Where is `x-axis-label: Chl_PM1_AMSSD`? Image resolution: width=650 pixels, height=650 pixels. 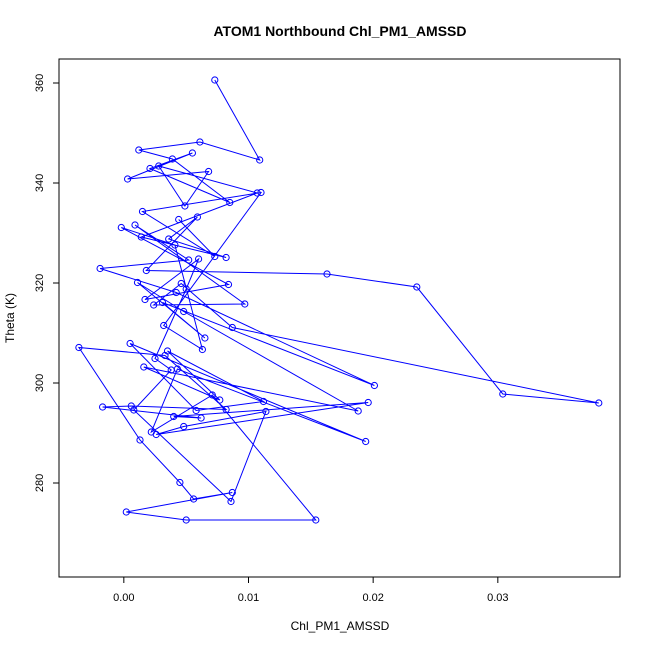
x-axis-label: Chl_PM1_AMSSD is located at coordinates (340, 626).